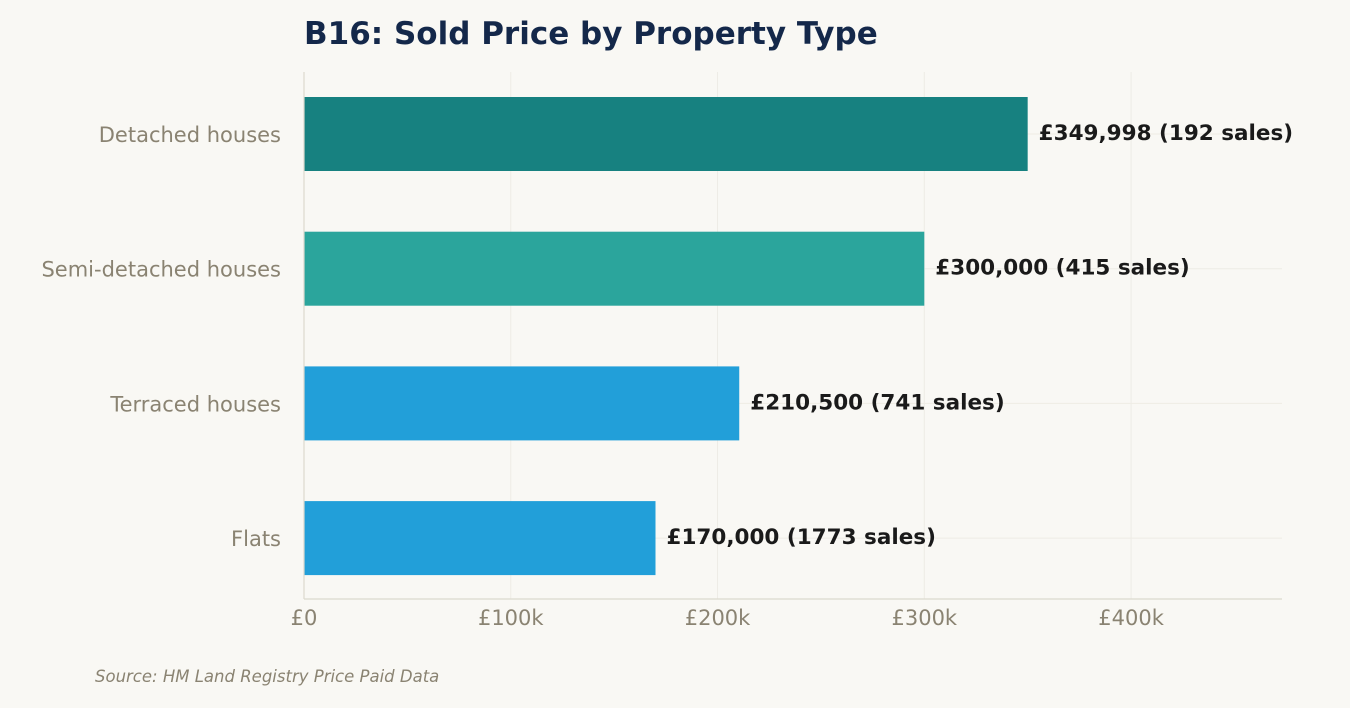  Describe the element at coordinates (924, 618) in the screenshot. I see `x-tick-label: £300k` at that location.